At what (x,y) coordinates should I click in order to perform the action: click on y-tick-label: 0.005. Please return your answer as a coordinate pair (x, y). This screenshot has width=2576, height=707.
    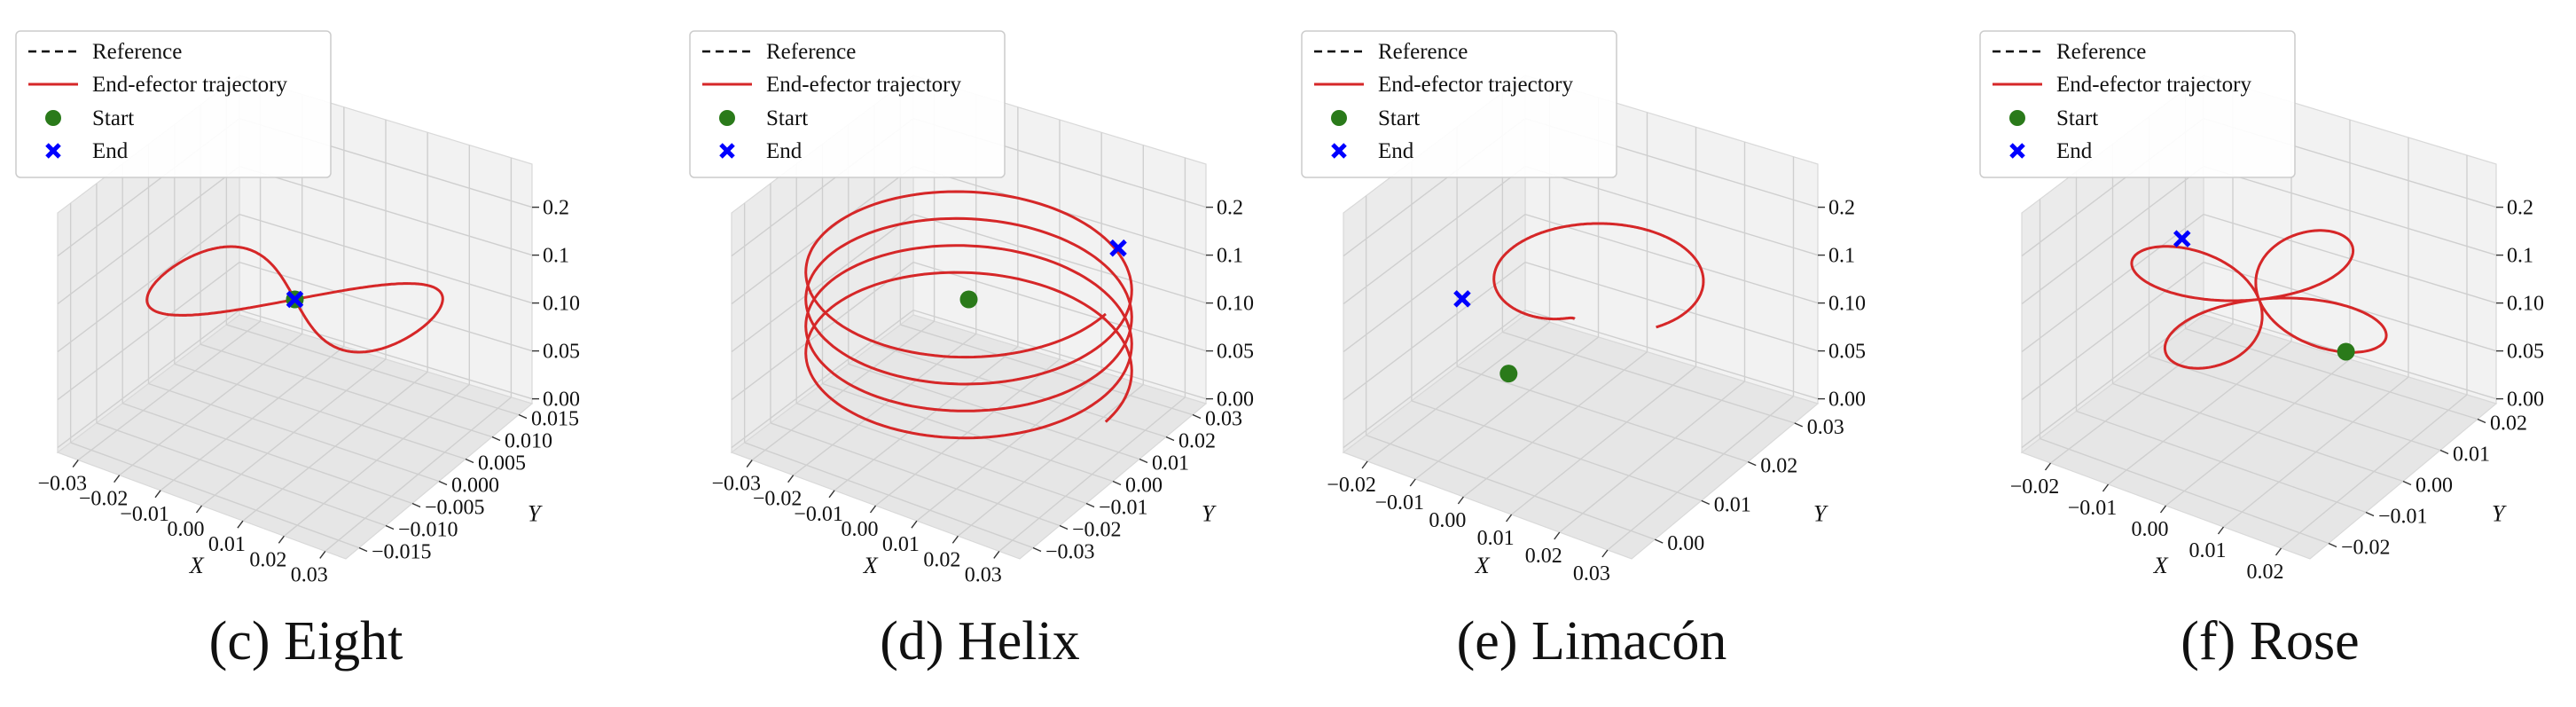
    Looking at the image, I should click on (502, 463).